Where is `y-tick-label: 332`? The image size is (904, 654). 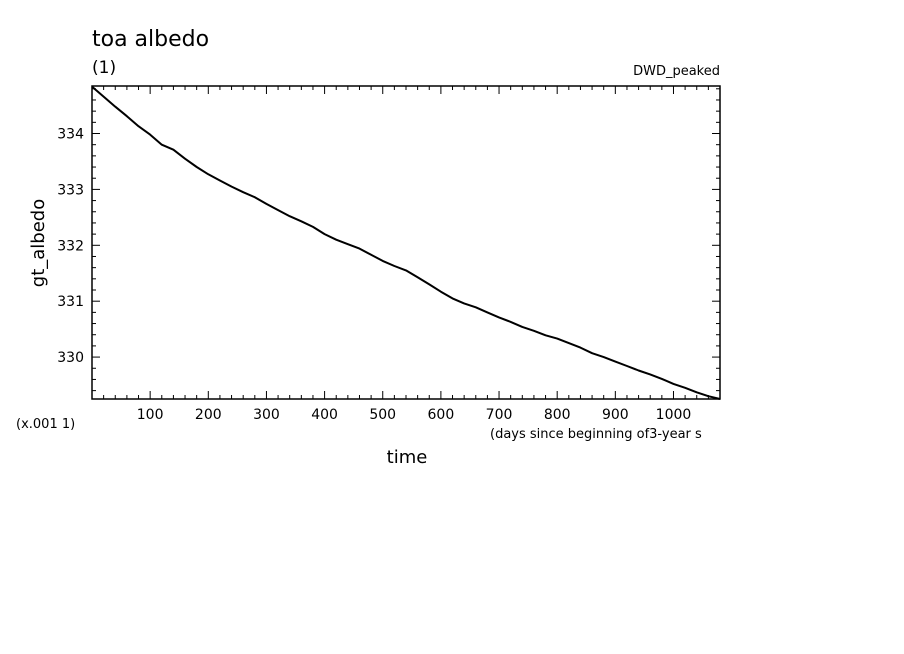 y-tick-label: 332 is located at coordinates (70, 246).